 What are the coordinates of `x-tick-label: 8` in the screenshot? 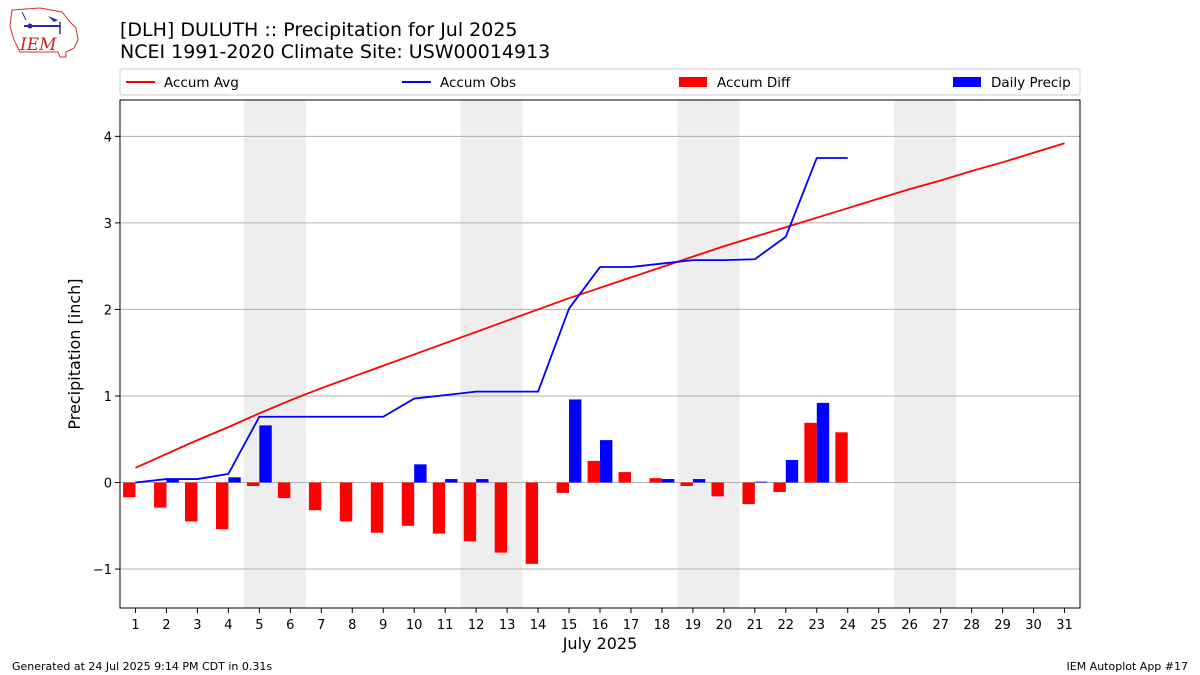 It's located at (352, 625).